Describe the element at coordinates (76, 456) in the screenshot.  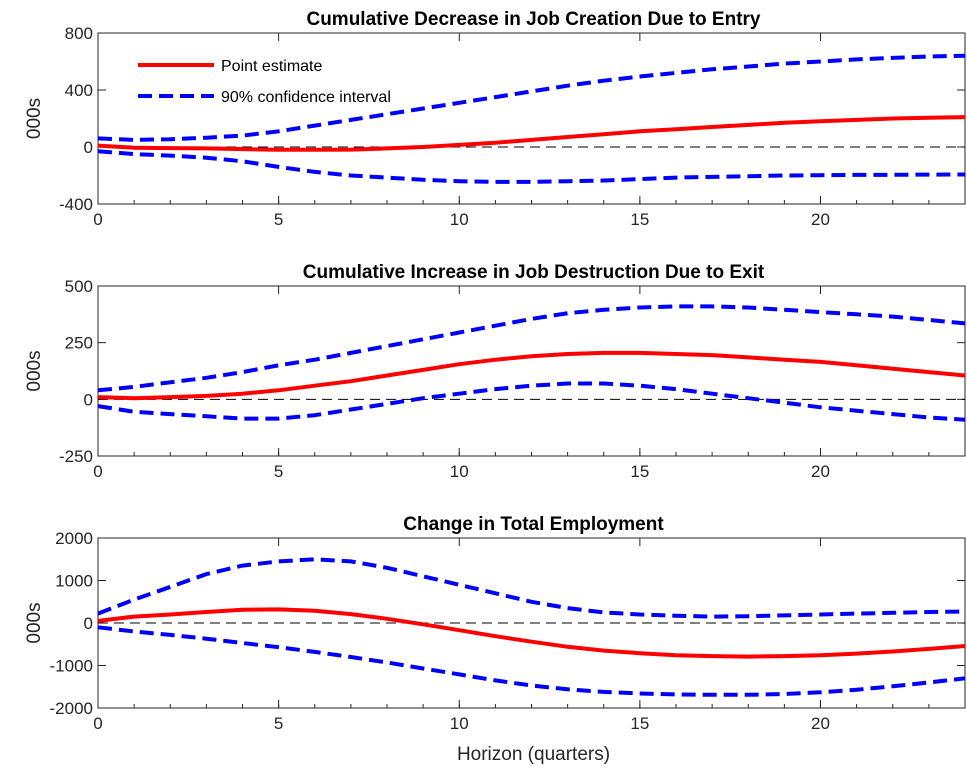
I see `y-tick-label: -250` at that location.